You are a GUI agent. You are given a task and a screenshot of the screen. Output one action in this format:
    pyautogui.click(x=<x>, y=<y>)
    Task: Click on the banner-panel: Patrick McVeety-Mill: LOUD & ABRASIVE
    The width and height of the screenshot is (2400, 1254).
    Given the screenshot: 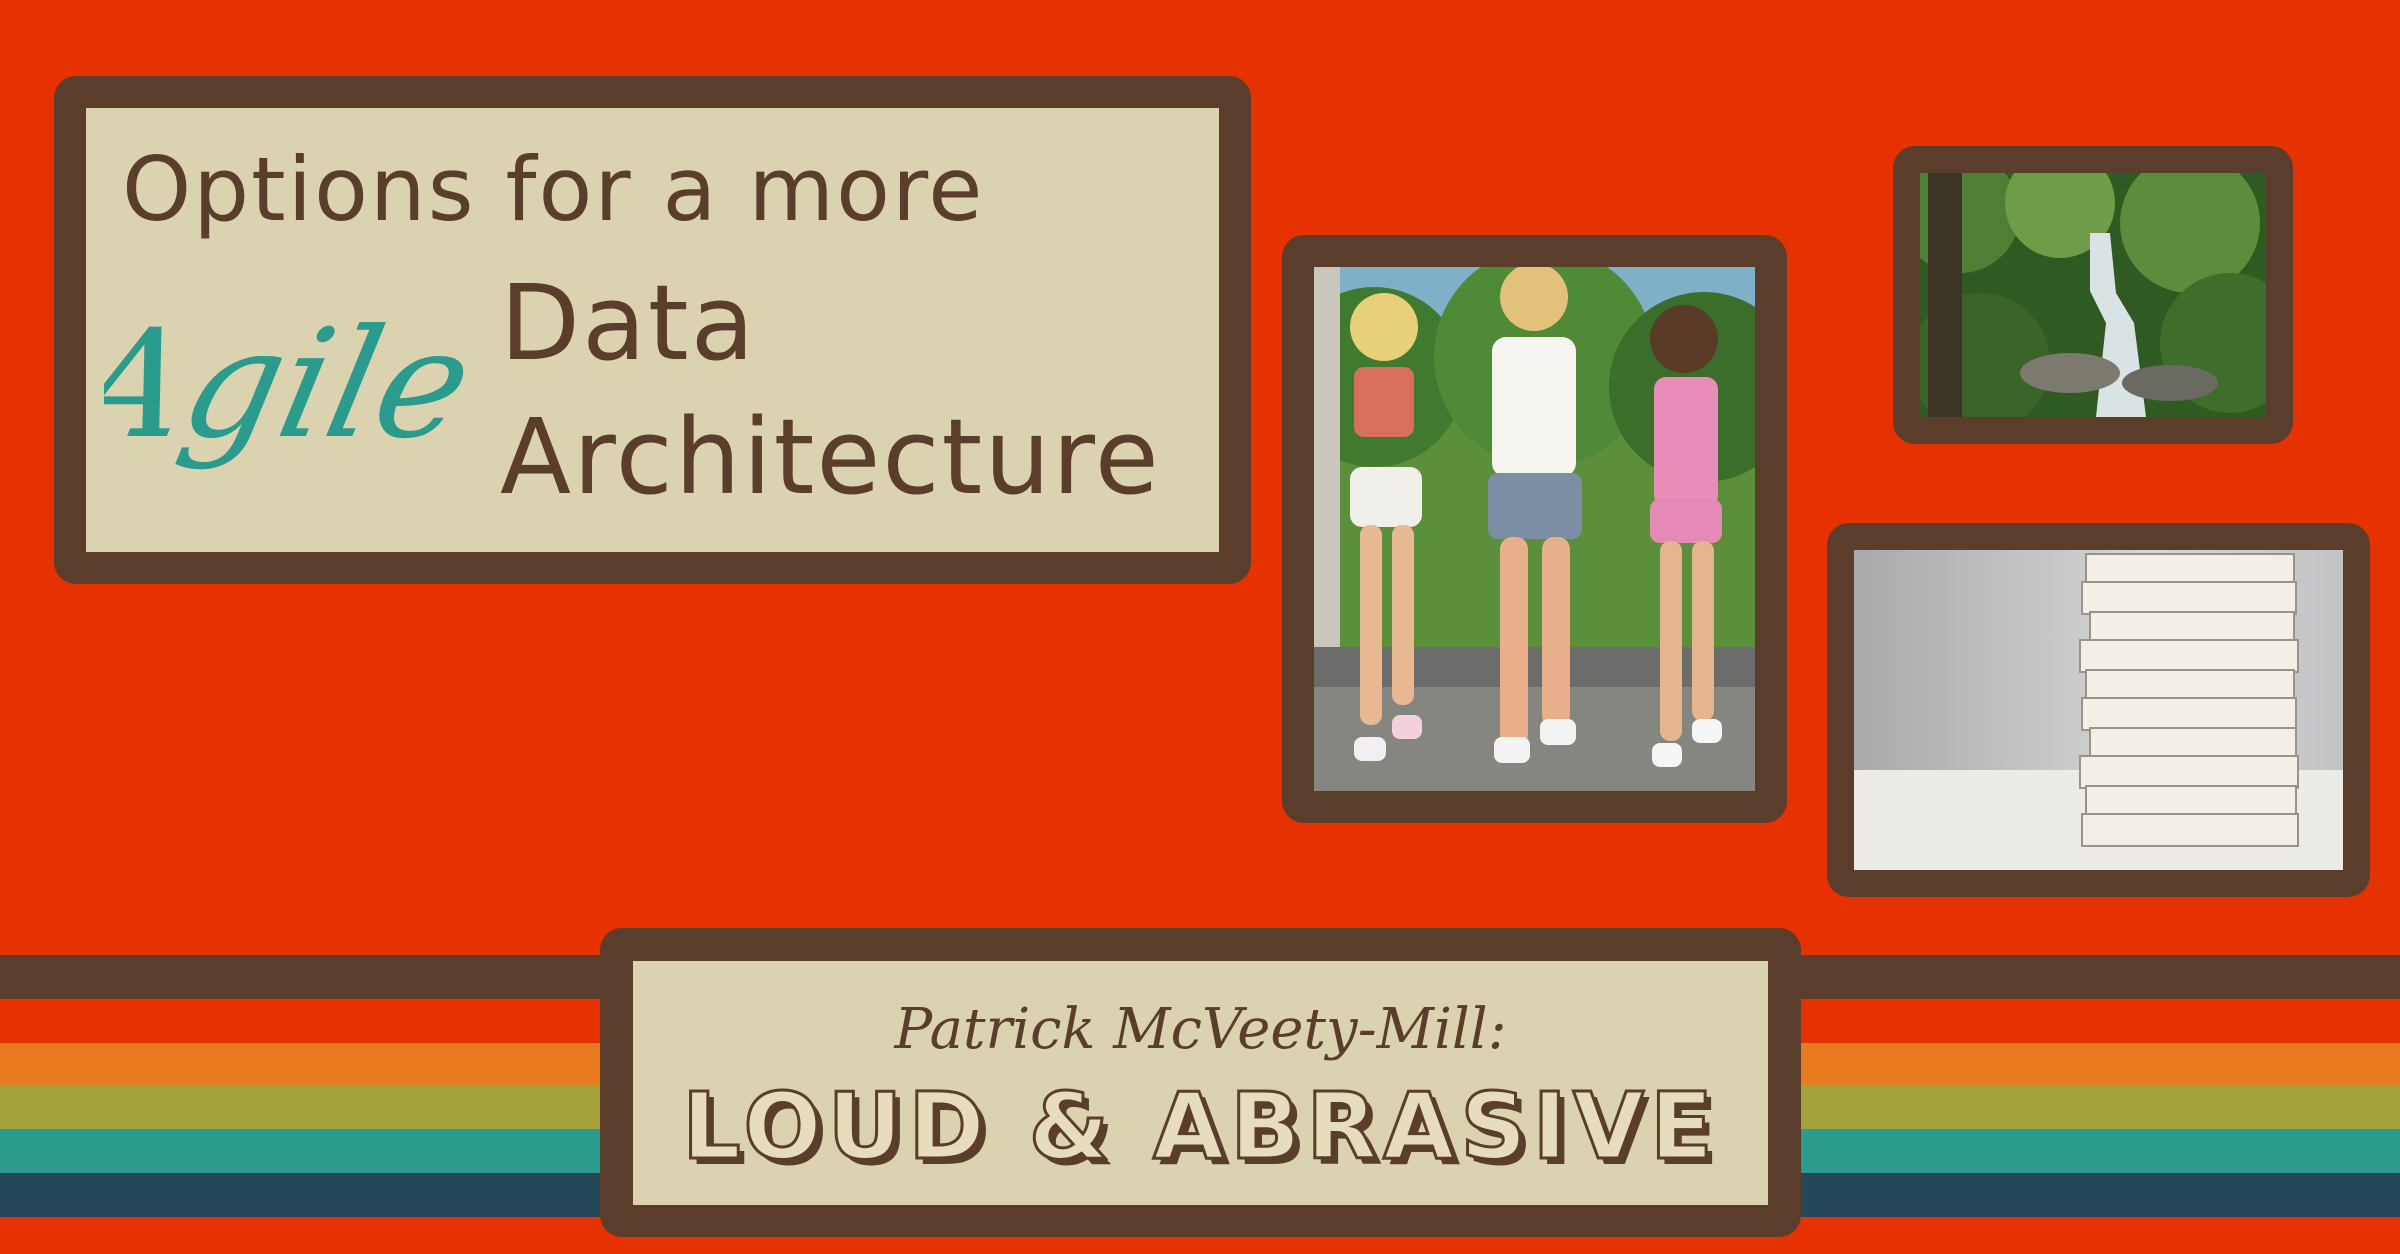 What is the action you would take?
    pyautogui.click(x=1200, y=1083)
    